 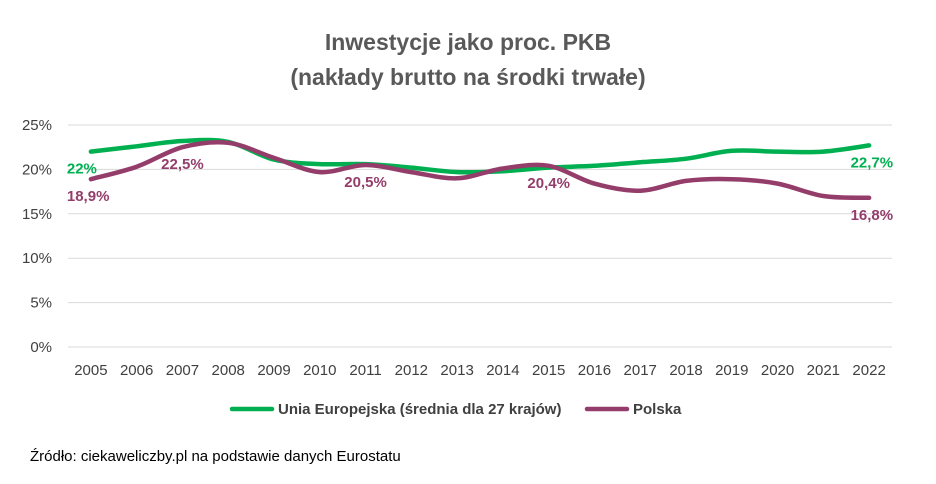 I want to click on data-label: 16,8%, so click(x=872, y=215).